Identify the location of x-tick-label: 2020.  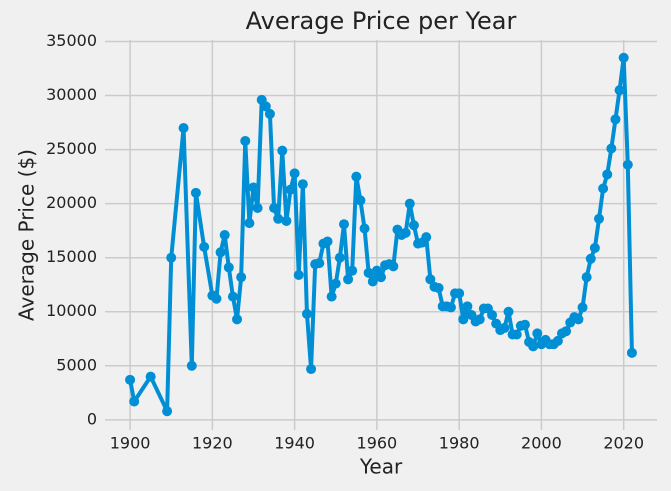
(623, 443).